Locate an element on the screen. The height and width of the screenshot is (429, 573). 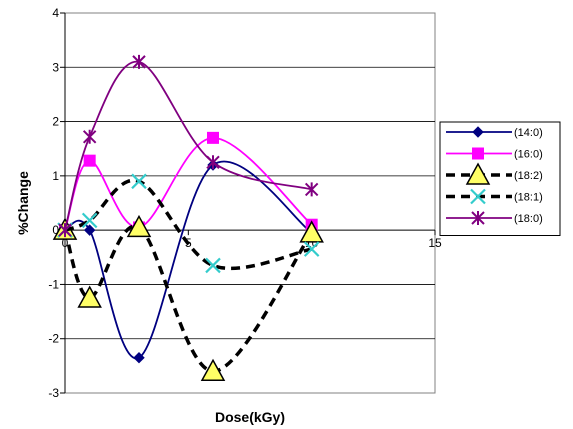
legend-label-16-0: (16:0) is located at coordinates (528, 155).